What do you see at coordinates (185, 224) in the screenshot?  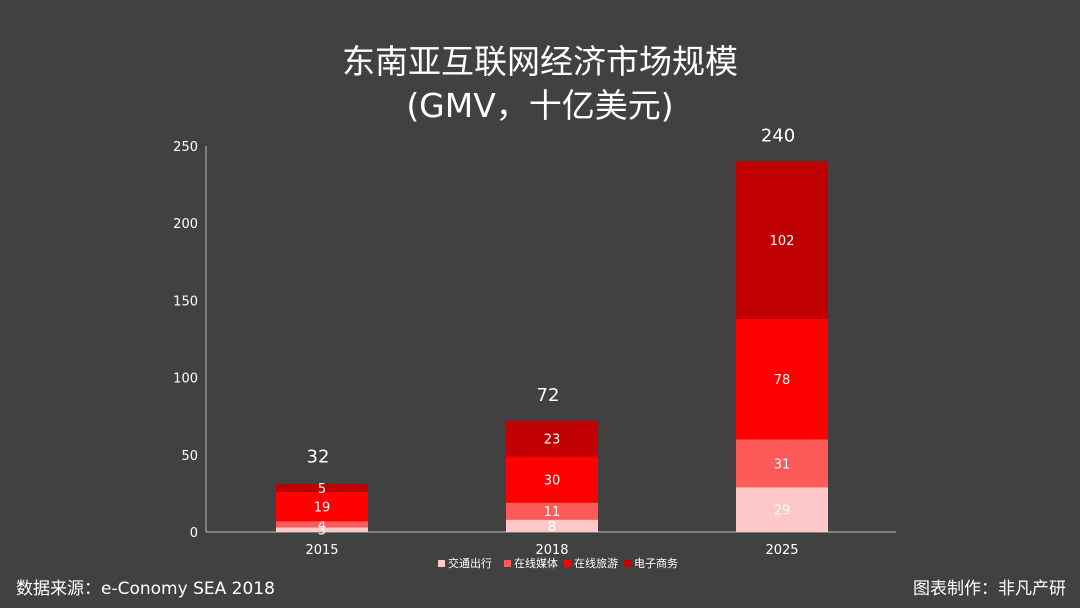 I see `y-tick-label: 200` at bounding box center [185, 224].